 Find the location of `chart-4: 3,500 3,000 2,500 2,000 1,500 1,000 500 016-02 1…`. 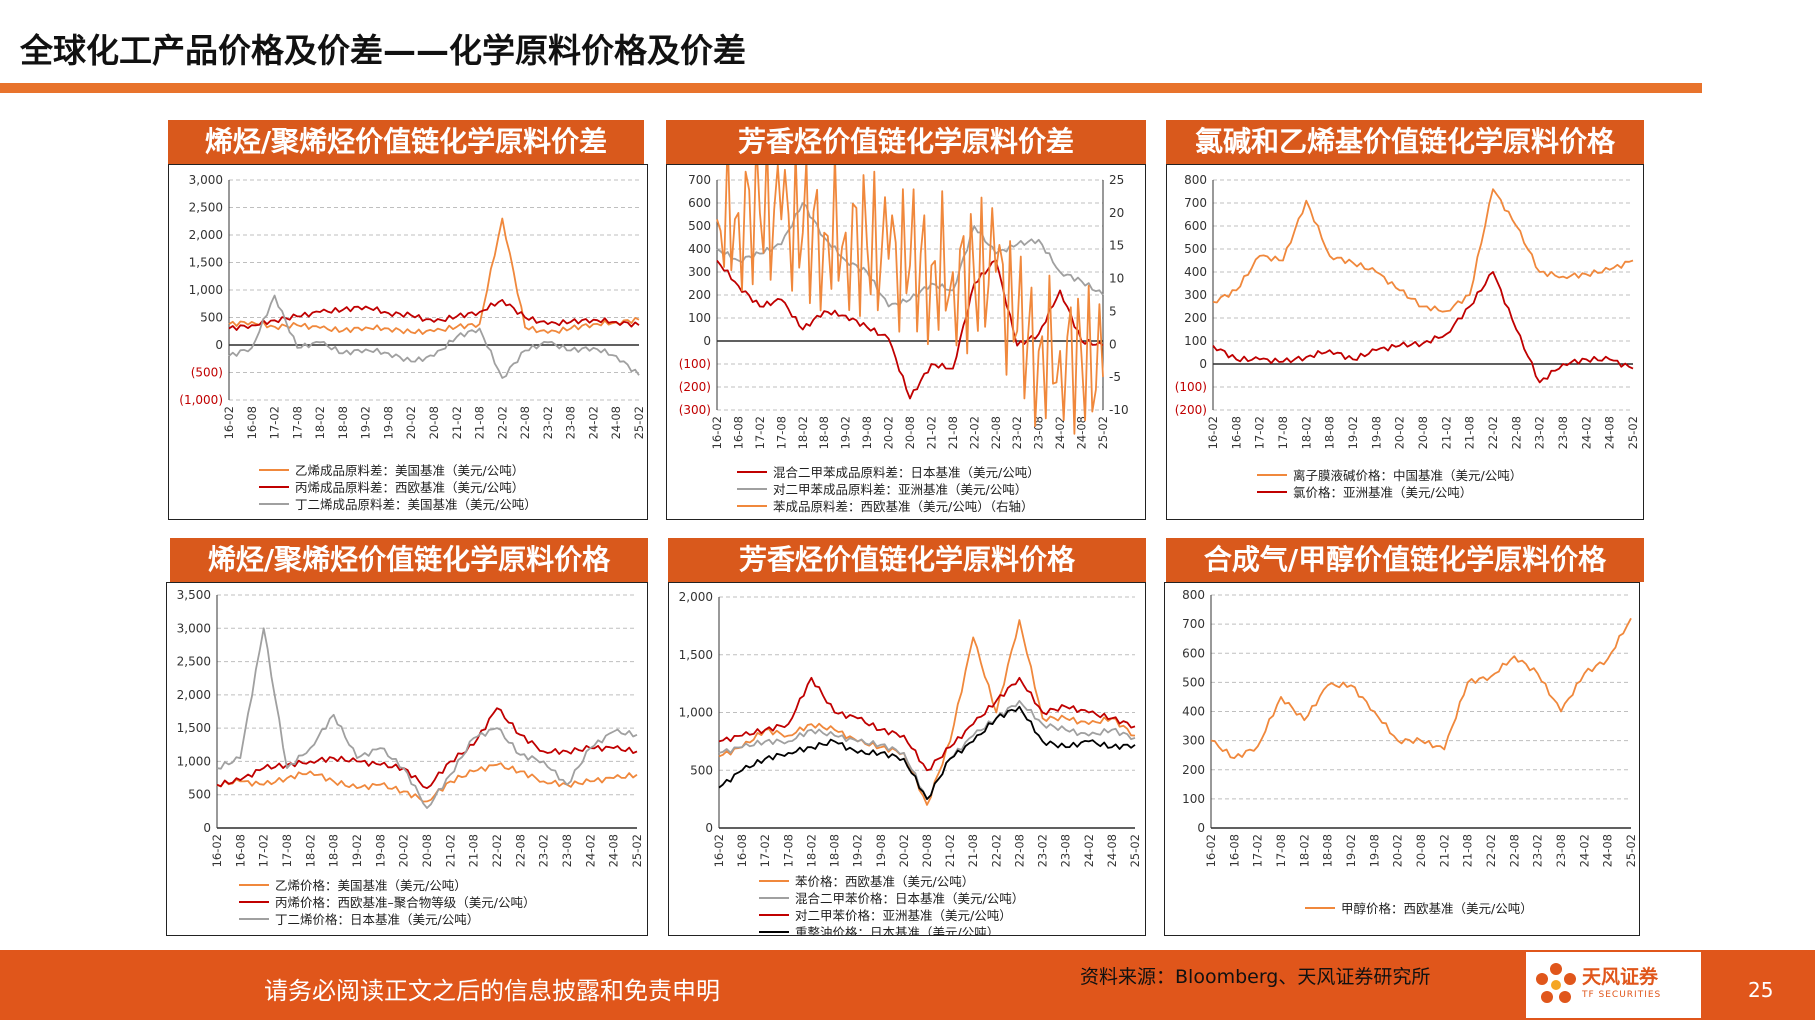

chart-4: 3,500 3,000 2,500 2,000 1,500 1,000 500 016-02 1… is located at coordinates (410, 757).